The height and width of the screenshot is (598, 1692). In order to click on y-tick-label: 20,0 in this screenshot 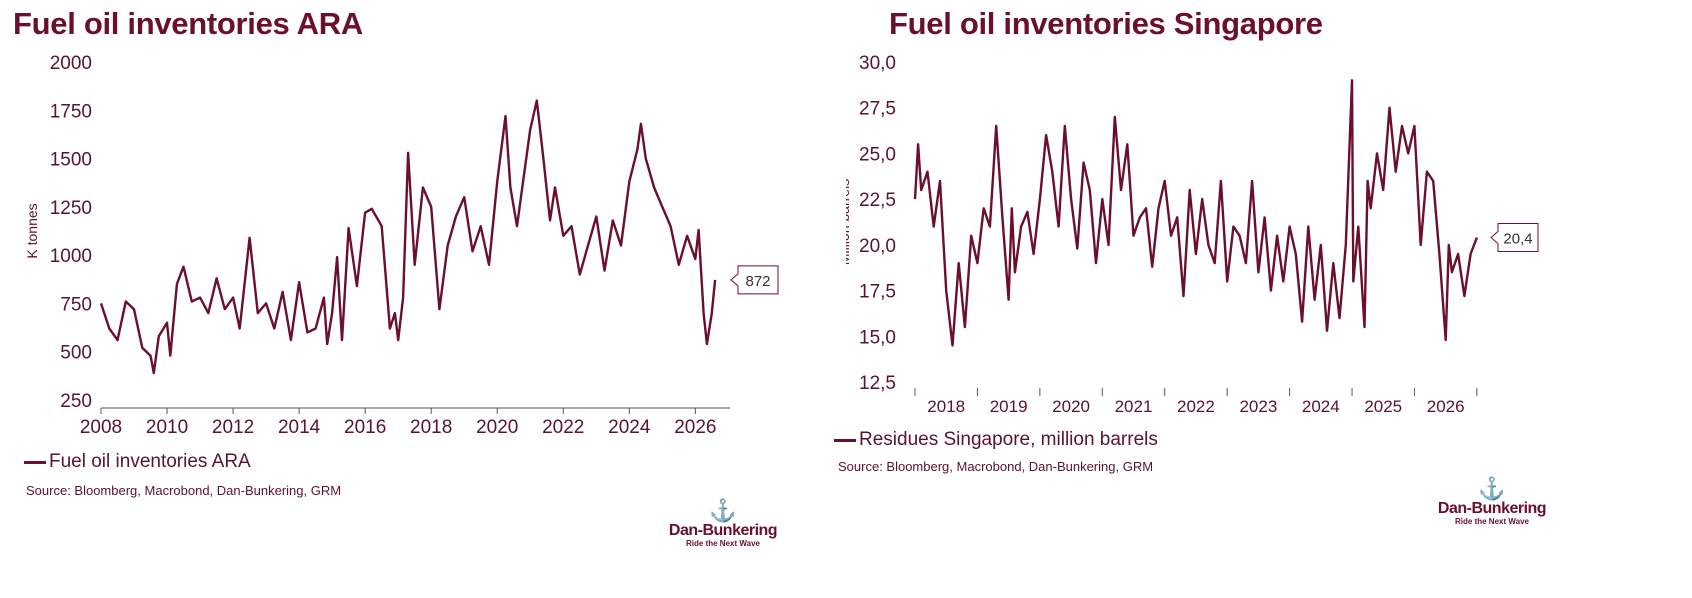, I will do `click(877, 246)`.